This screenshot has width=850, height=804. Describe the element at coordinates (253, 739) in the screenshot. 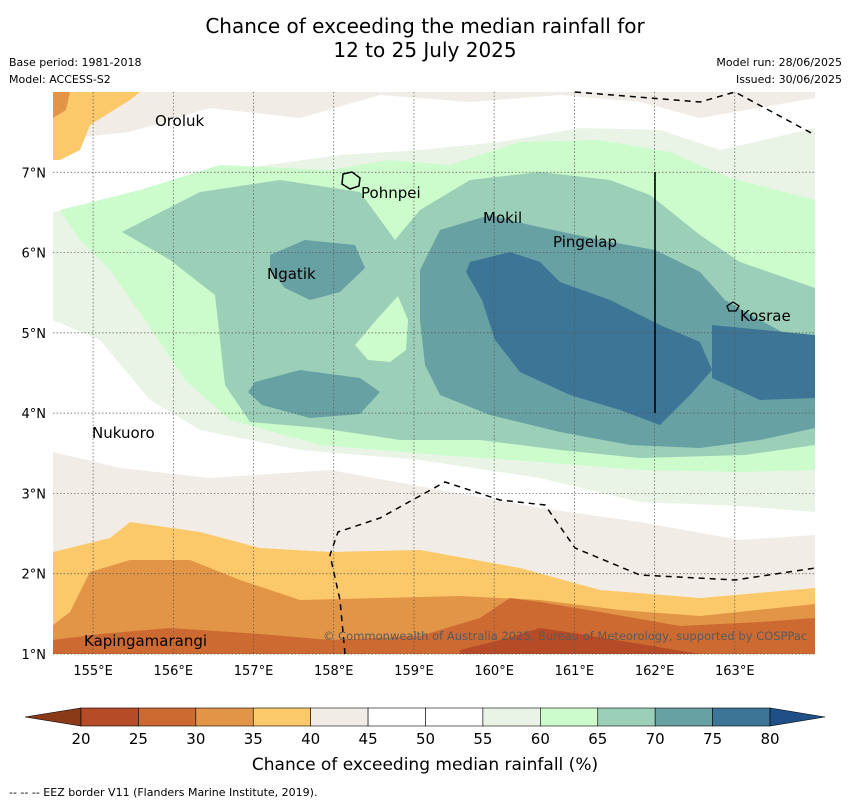

I see `colorbar-tick-label: 35` at that location.